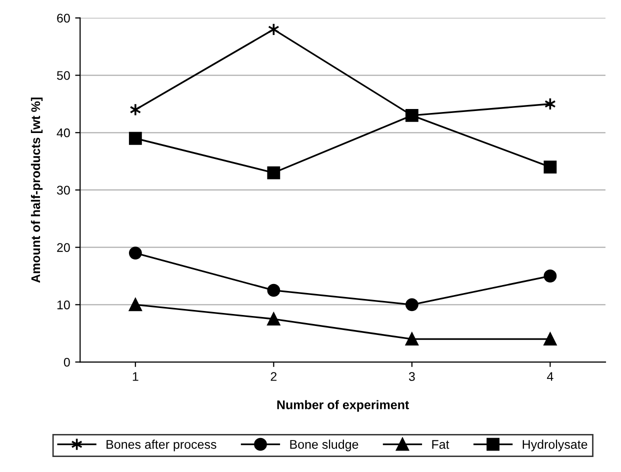 This screenshot has width=621, height=472. Describe the element at coordinates (441, 444) in the screenshot. I see `legend-label: Fat` at that location.